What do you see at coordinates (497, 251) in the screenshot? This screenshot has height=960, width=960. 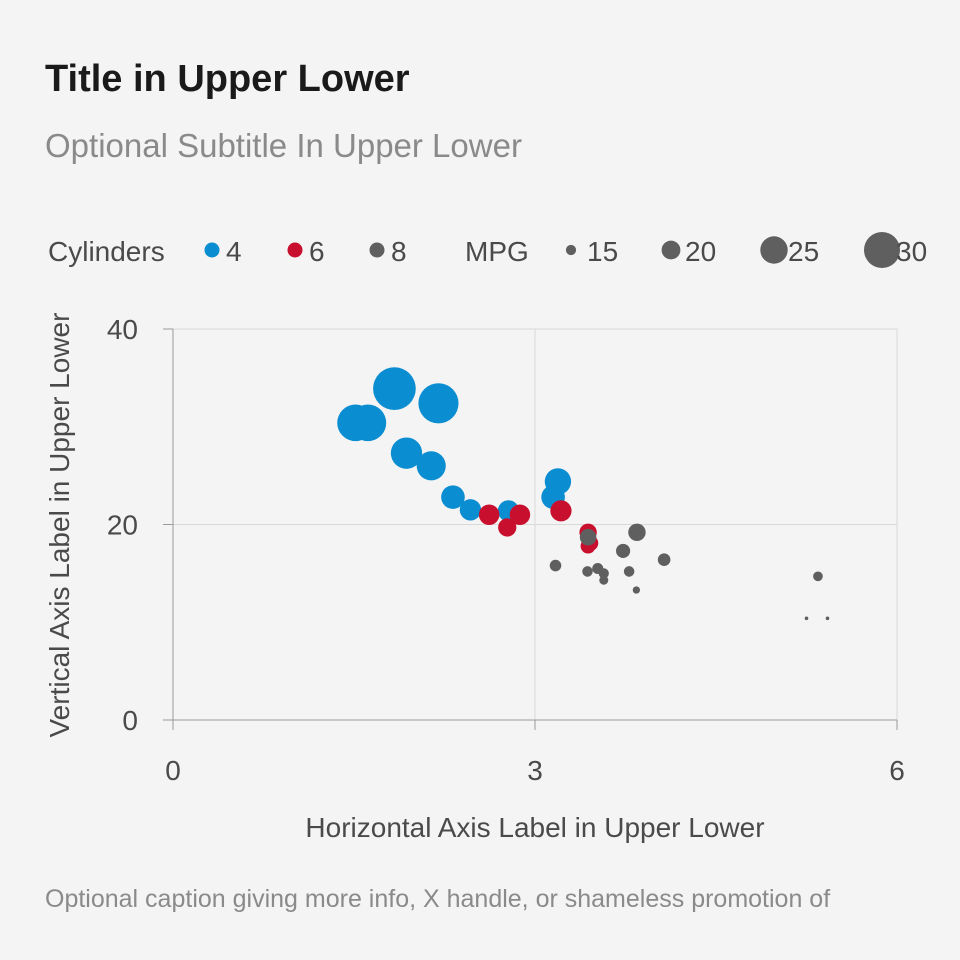 I see `legend-size-title: MPG` at bounding box center [497, 251].